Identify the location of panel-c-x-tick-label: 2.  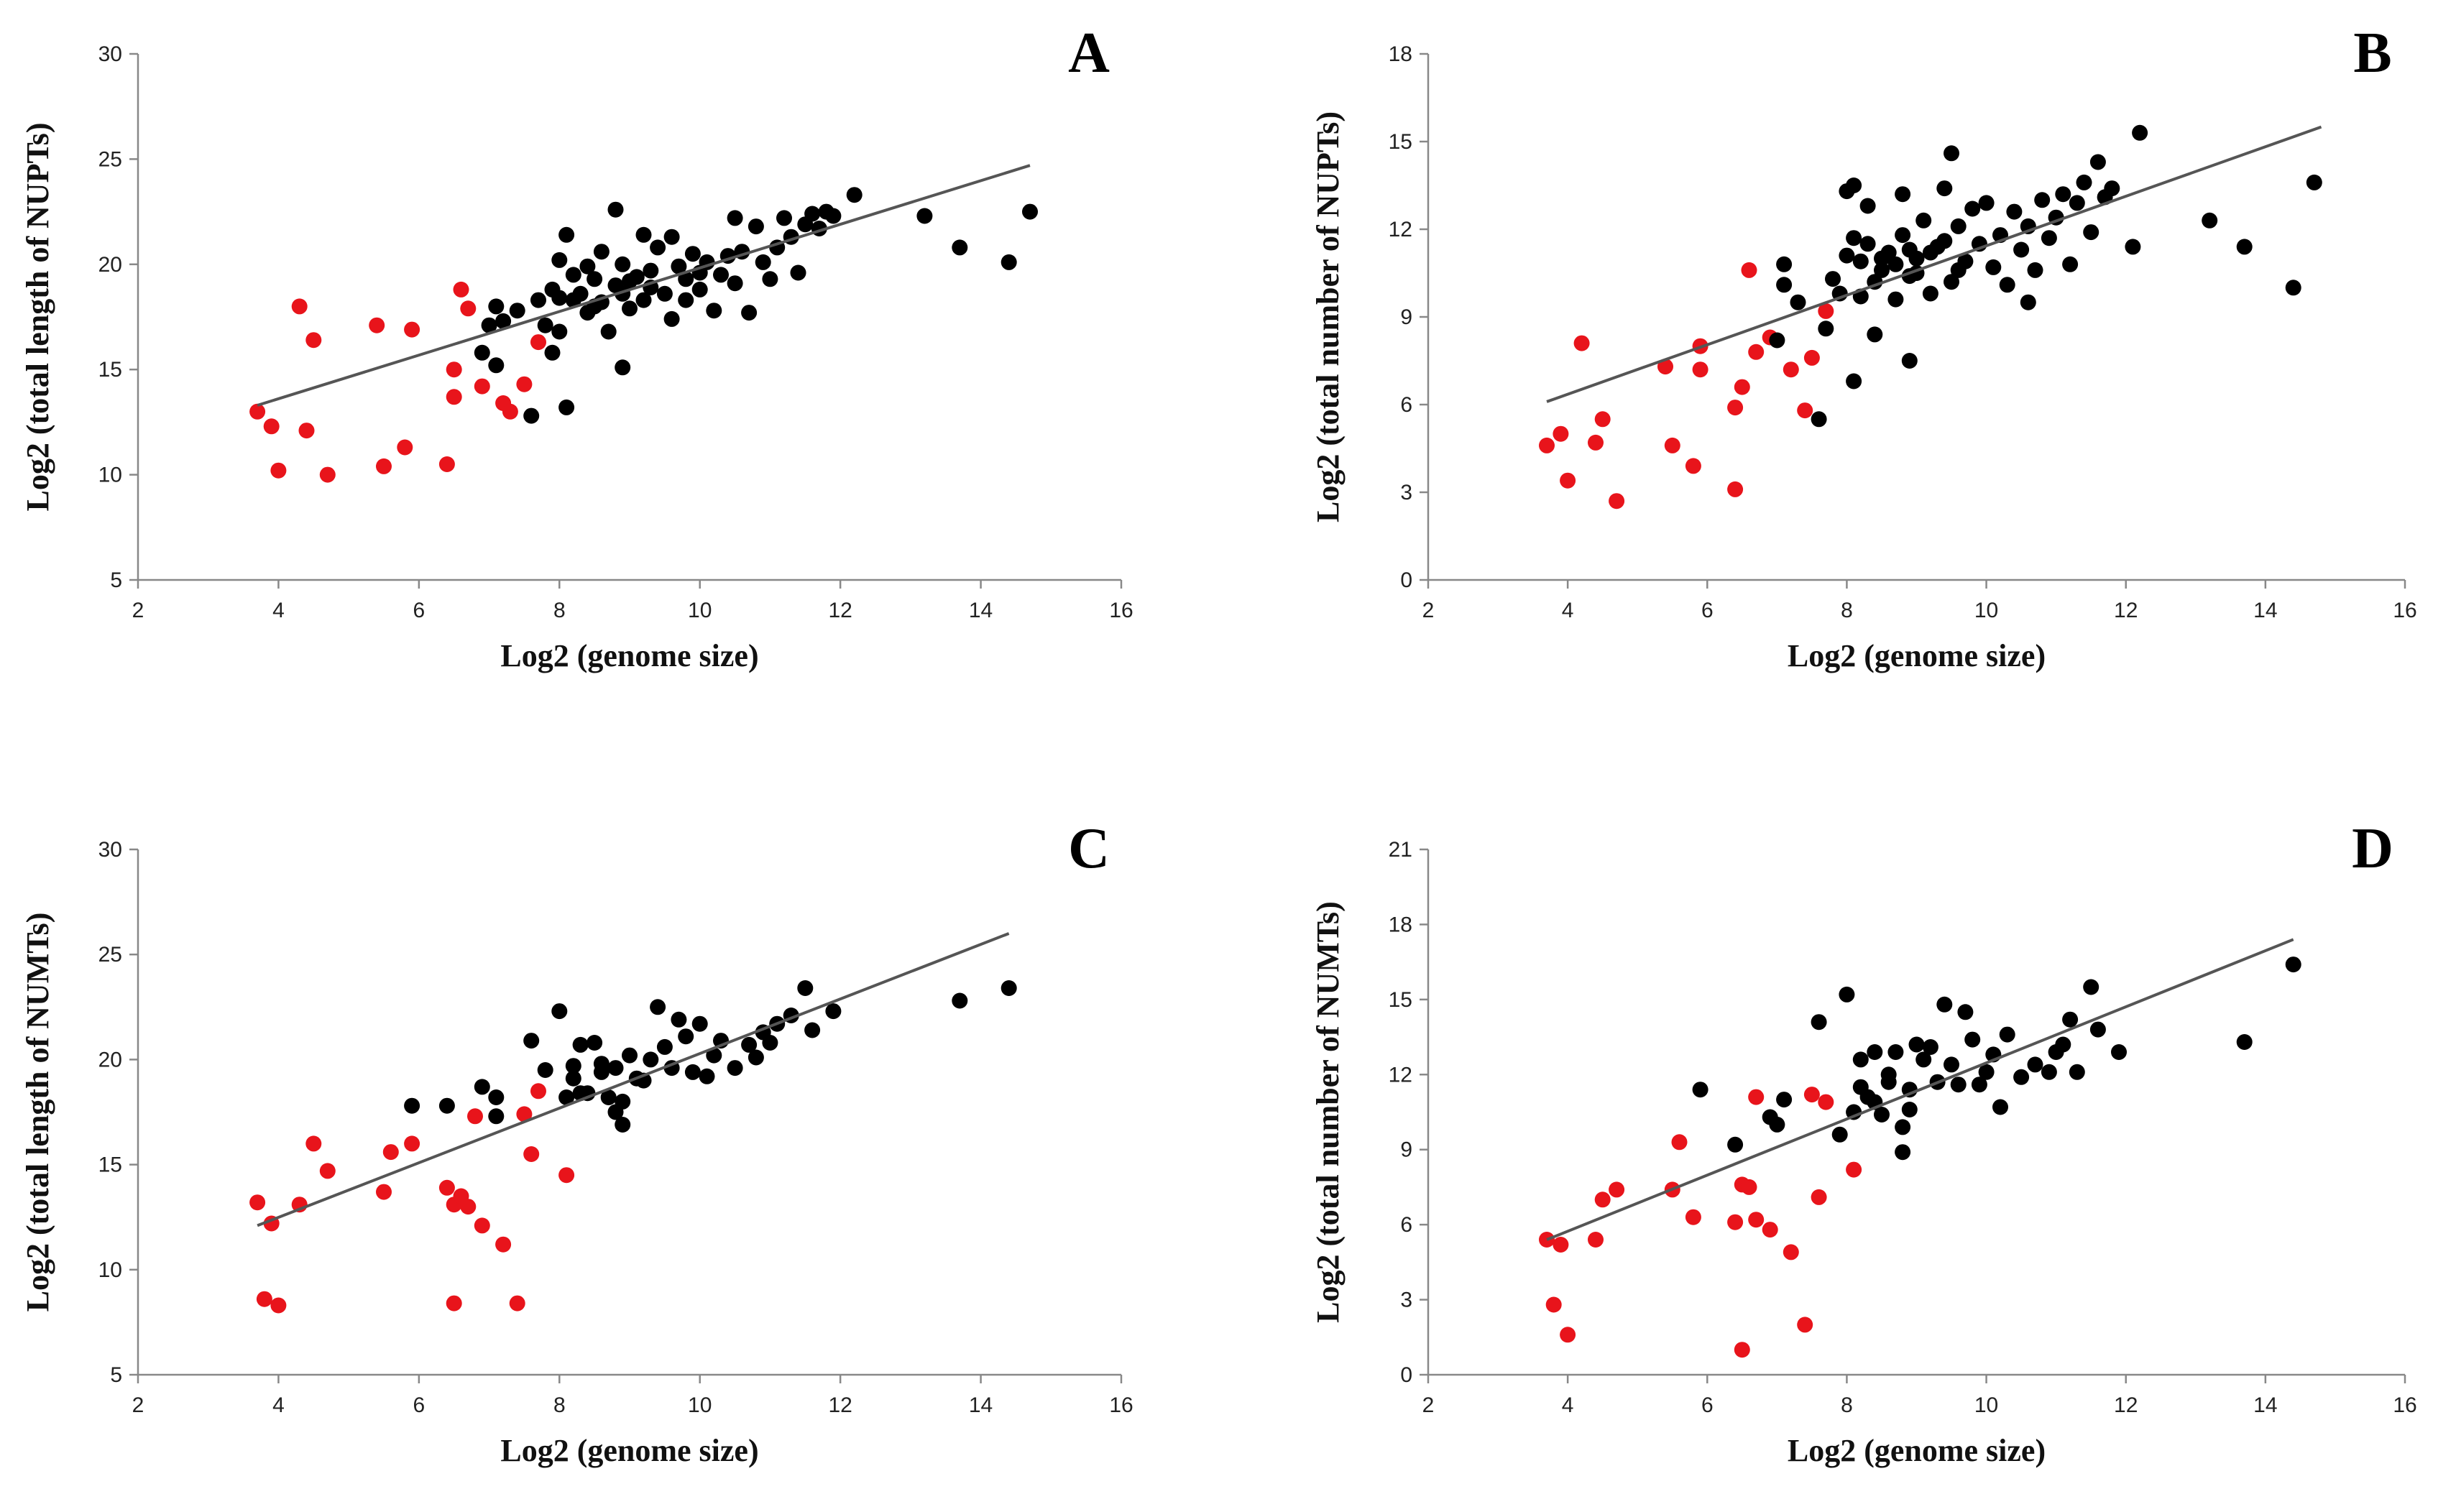
(138, 1405).